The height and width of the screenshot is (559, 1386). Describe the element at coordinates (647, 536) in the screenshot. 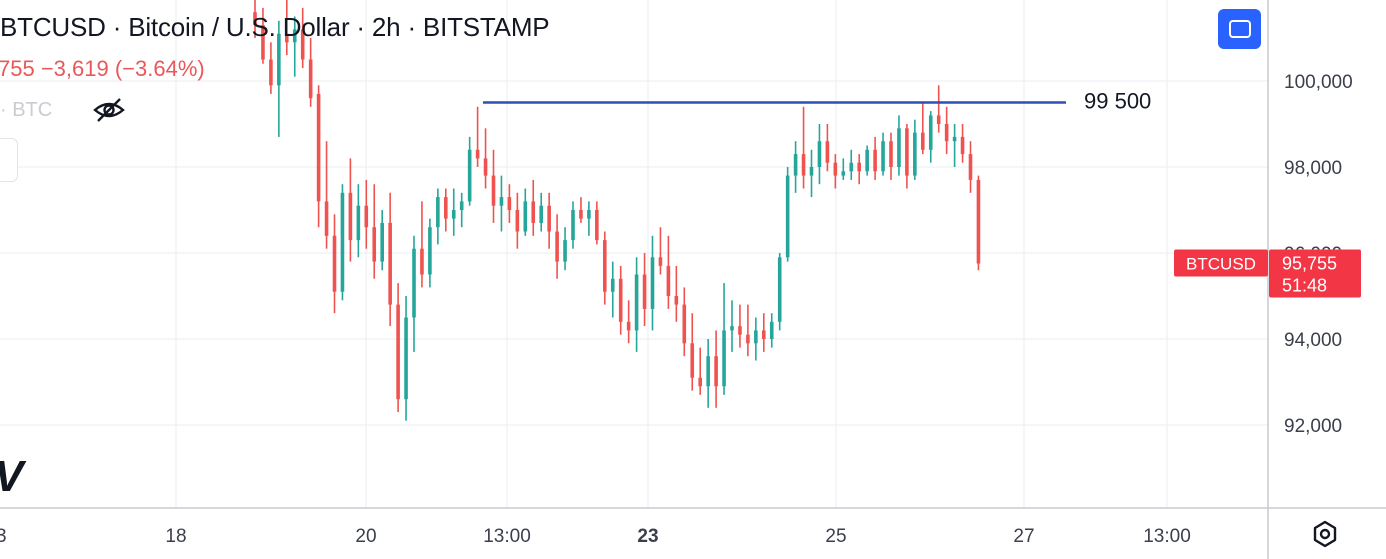

I see `x-tick-label: 23` at that location.